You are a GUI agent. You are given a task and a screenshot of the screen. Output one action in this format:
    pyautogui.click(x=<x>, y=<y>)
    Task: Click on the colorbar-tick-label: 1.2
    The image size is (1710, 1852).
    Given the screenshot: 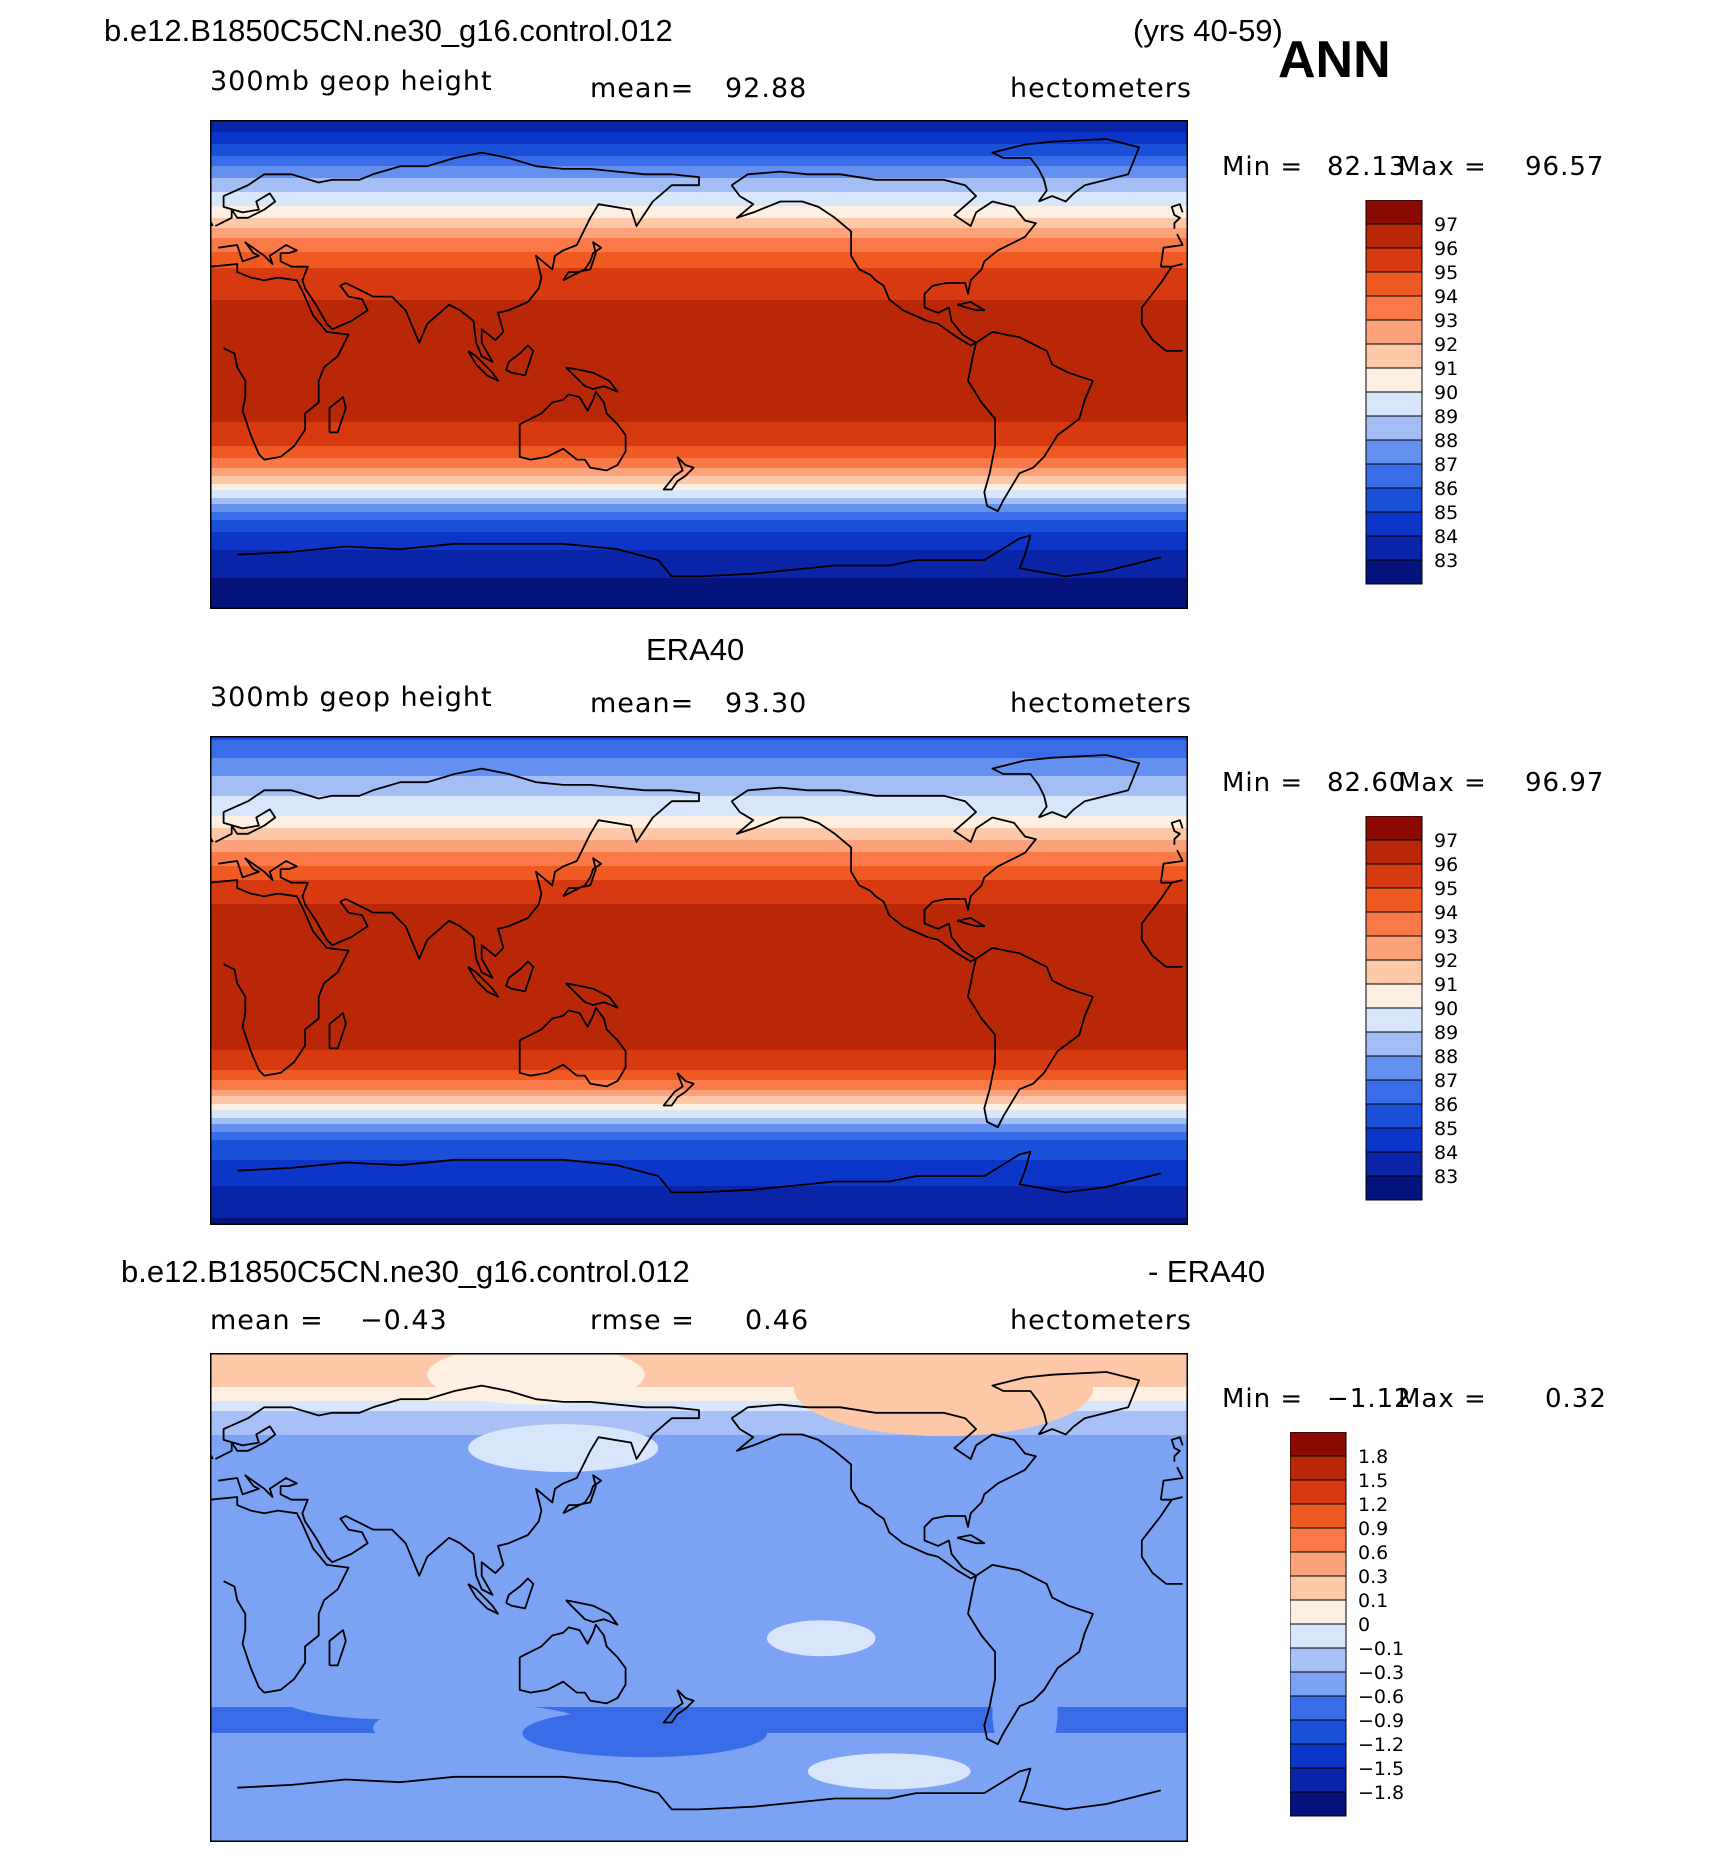 What is the action you would take?
    pyautogui.click(x=1373, y=1505)
    